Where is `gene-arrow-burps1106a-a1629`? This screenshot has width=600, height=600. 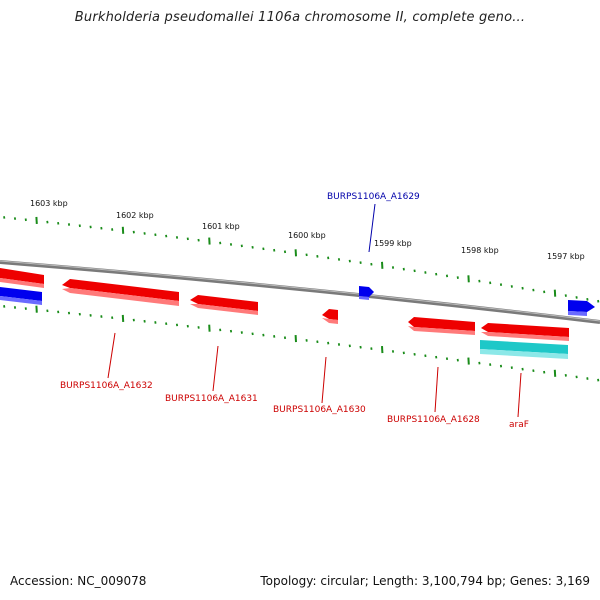
gene-arrow-burps1106a-a1629 is located at coordinates (366, 293).